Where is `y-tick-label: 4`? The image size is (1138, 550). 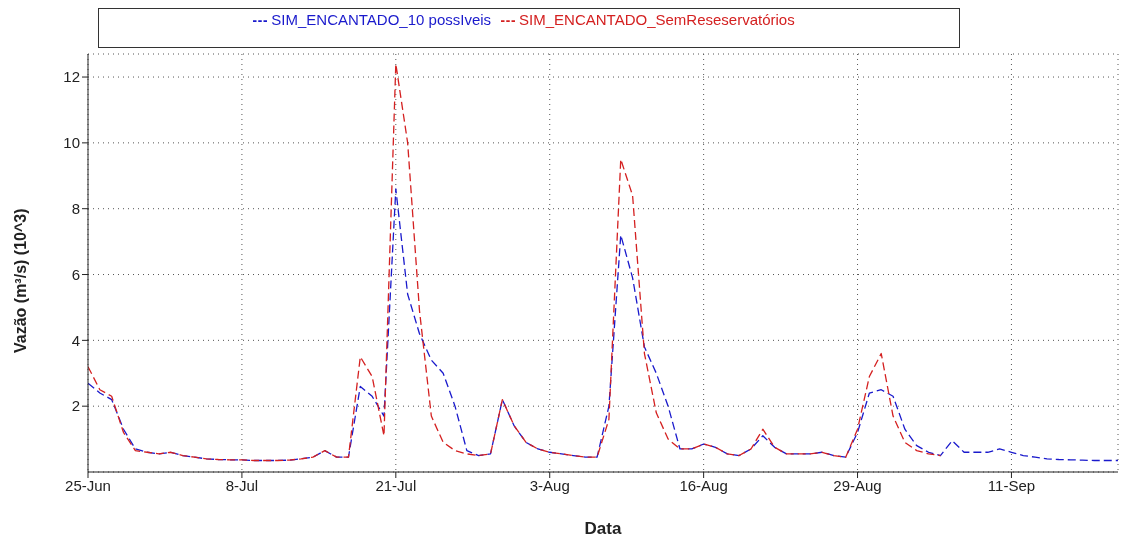
y-tick-label: 4 is located at coordinates (75, 340).